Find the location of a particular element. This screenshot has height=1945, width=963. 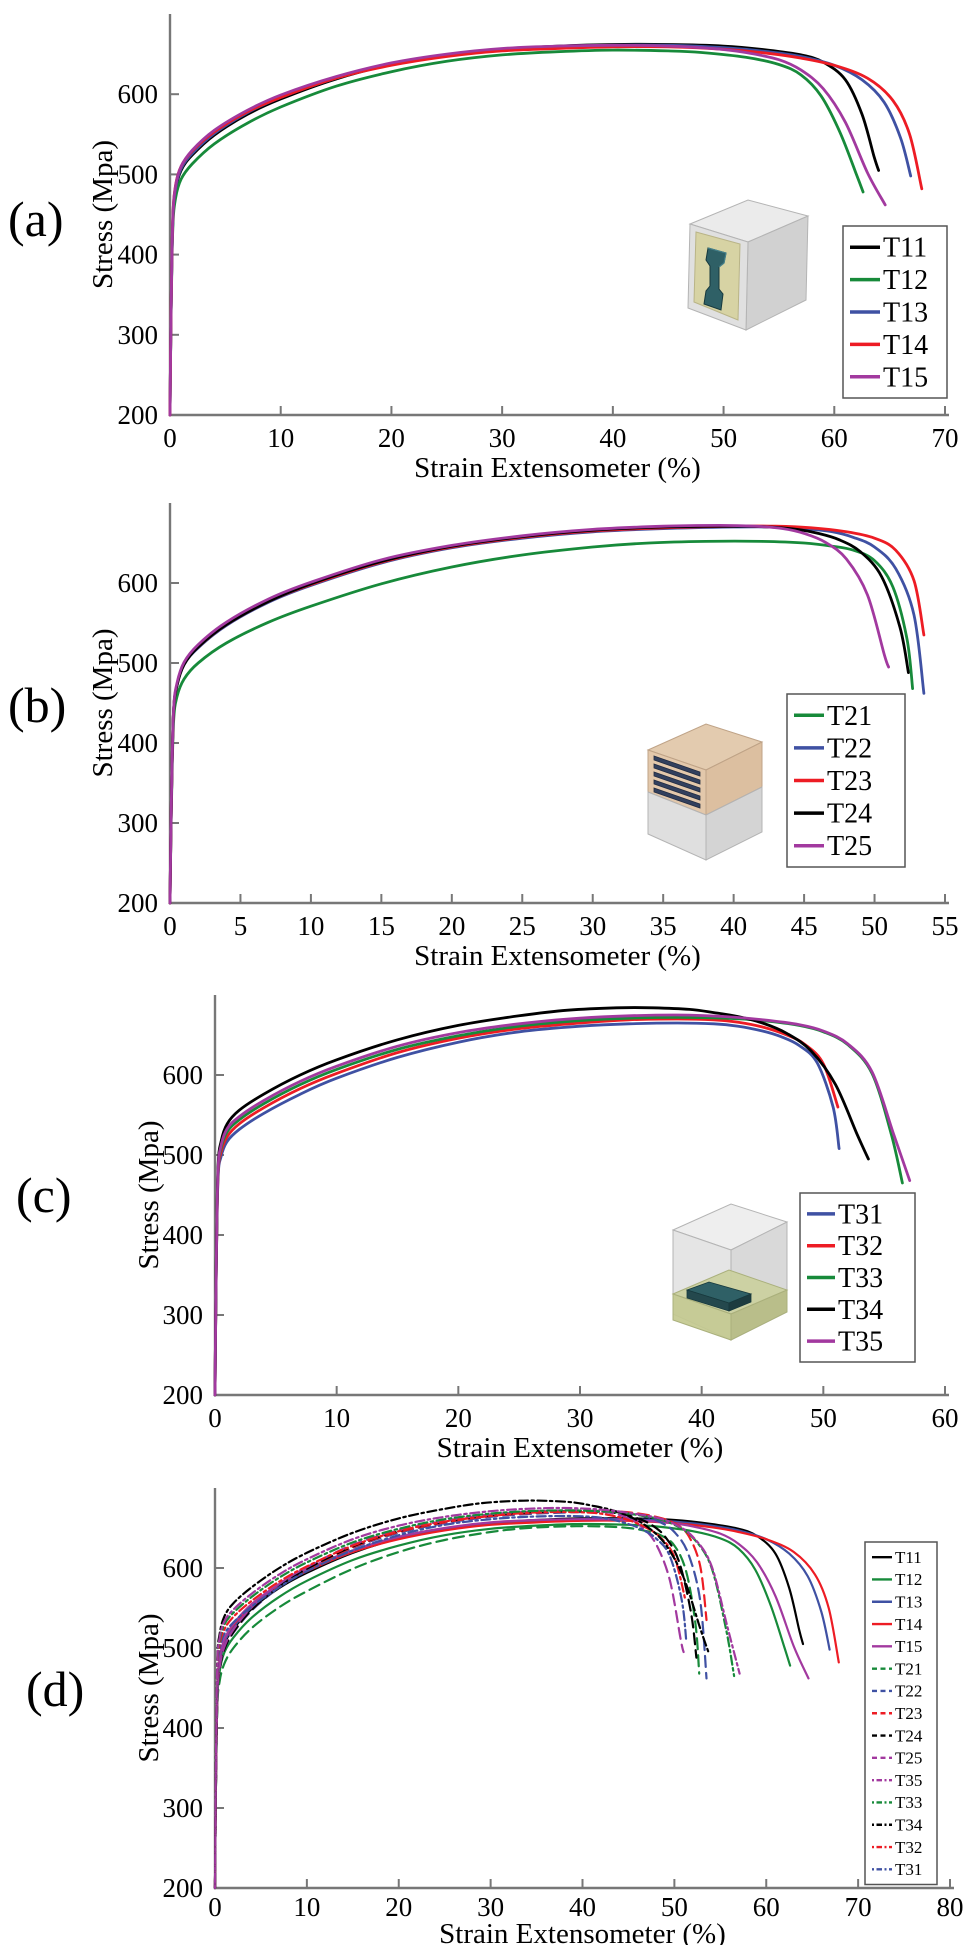

series-T14-curve is located at coordinates (526, 1704).